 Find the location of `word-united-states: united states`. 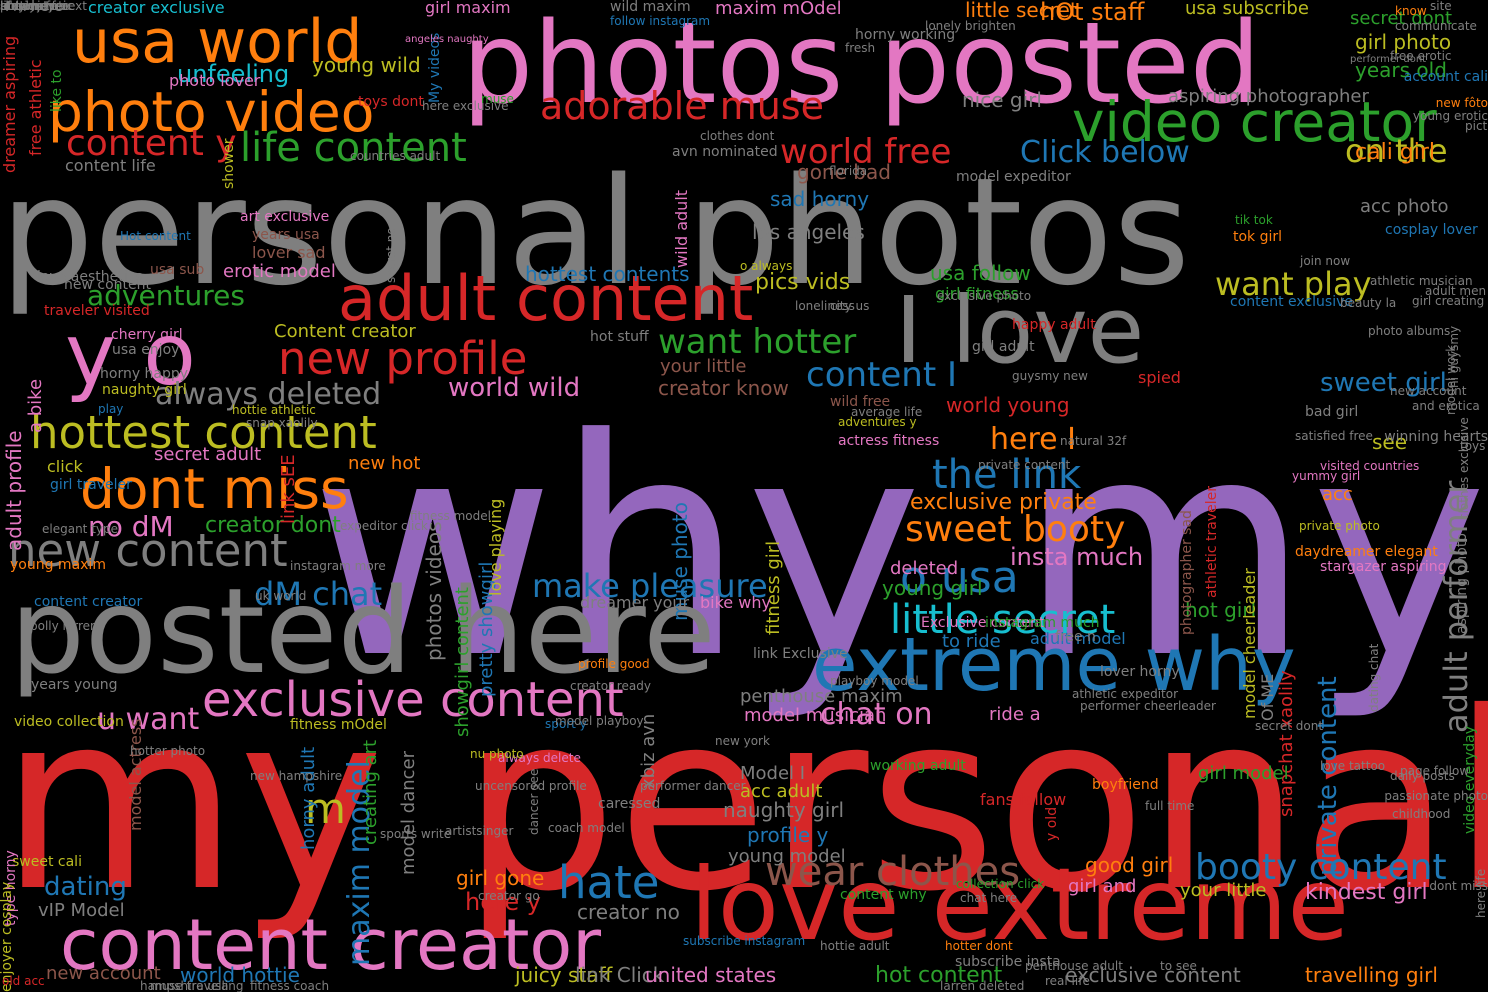

word-united-states: united states is located at coordinates (711, 975).